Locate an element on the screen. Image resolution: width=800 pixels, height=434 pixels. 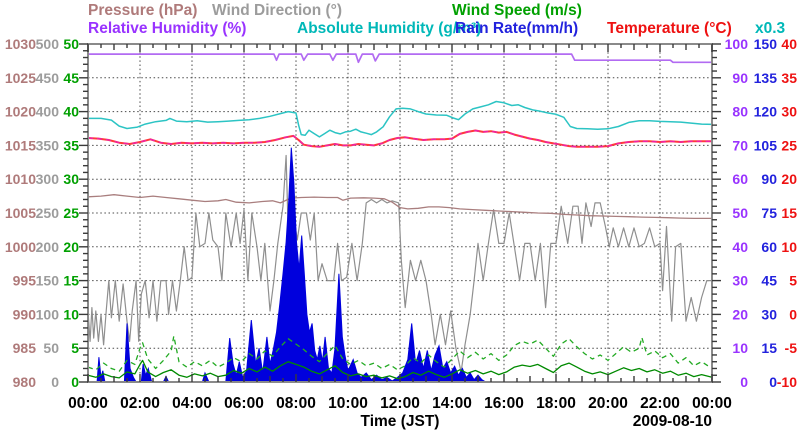
date-label: 2009-08-10 is located at coordinates (672, 421).